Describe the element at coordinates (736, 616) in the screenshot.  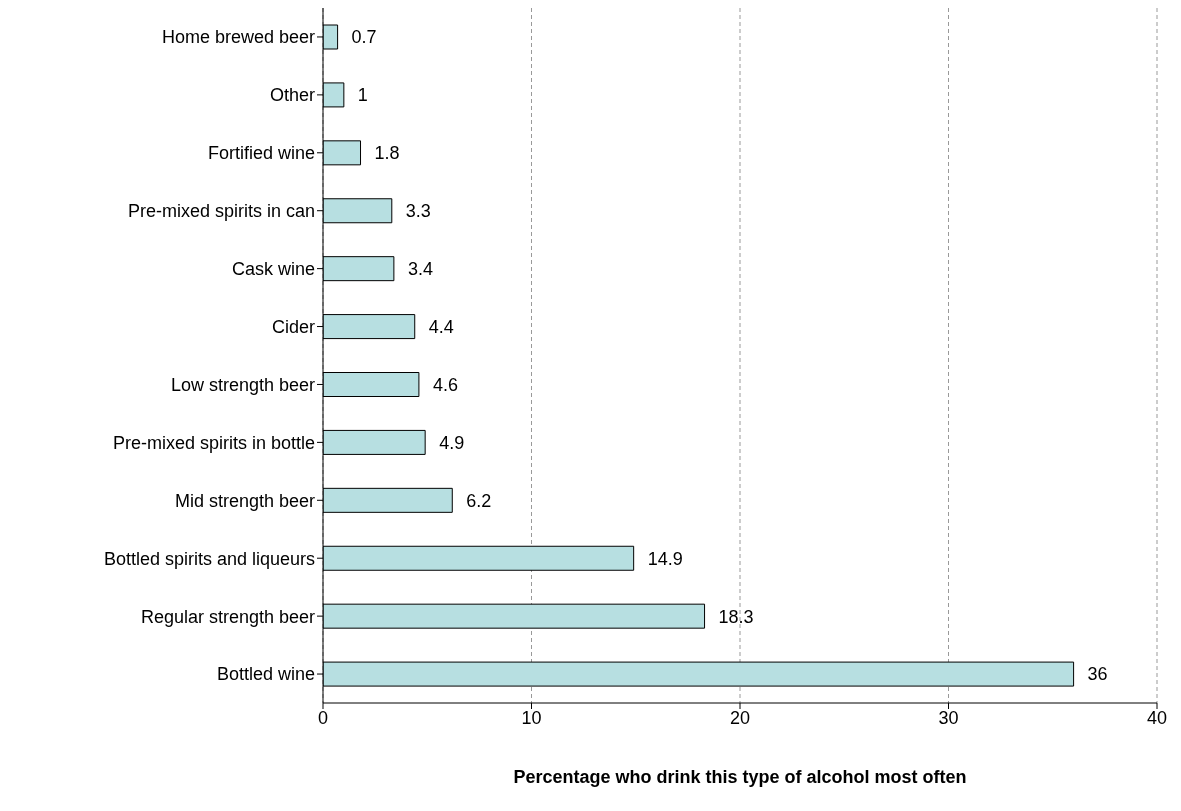
I see `data-label: 18.3` at that location.